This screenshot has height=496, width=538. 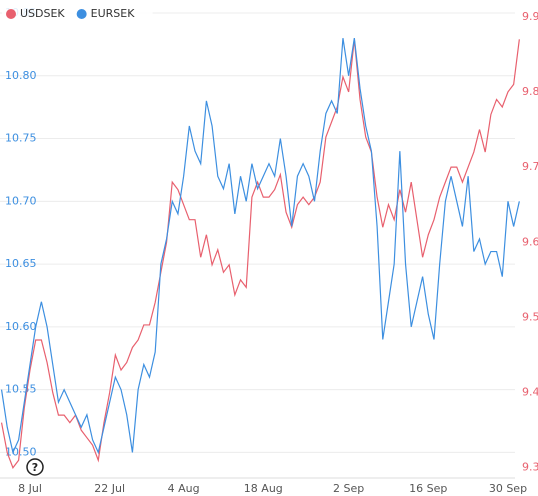 I want to click on y-tick-label: 10.80, so click(x=21, y=75).